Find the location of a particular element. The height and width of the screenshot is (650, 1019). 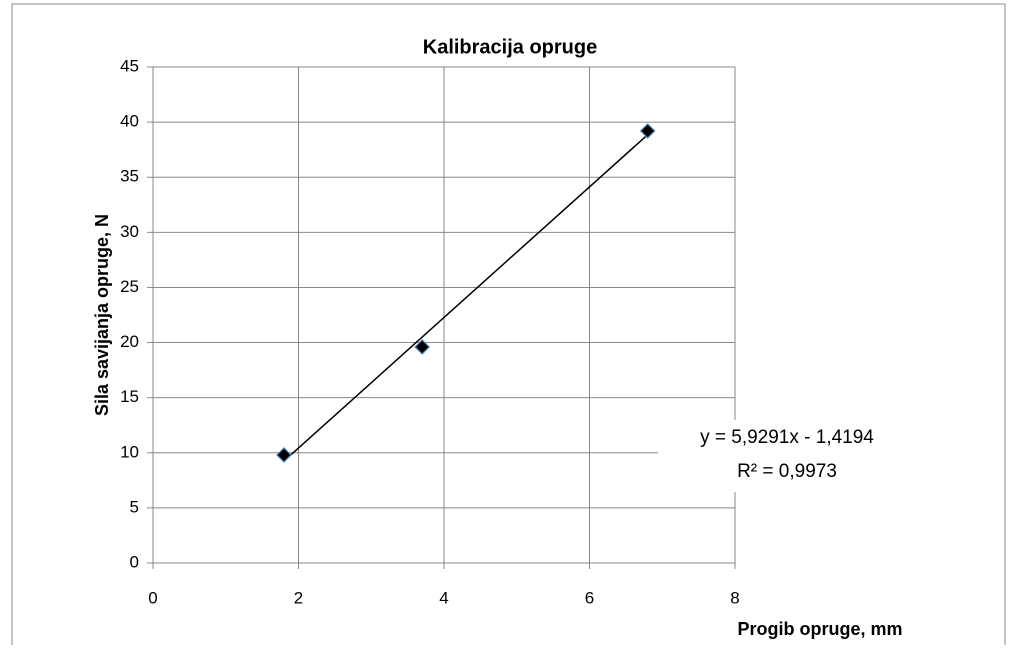

y-tick-label: 40 is located at coordinates (129, 121).